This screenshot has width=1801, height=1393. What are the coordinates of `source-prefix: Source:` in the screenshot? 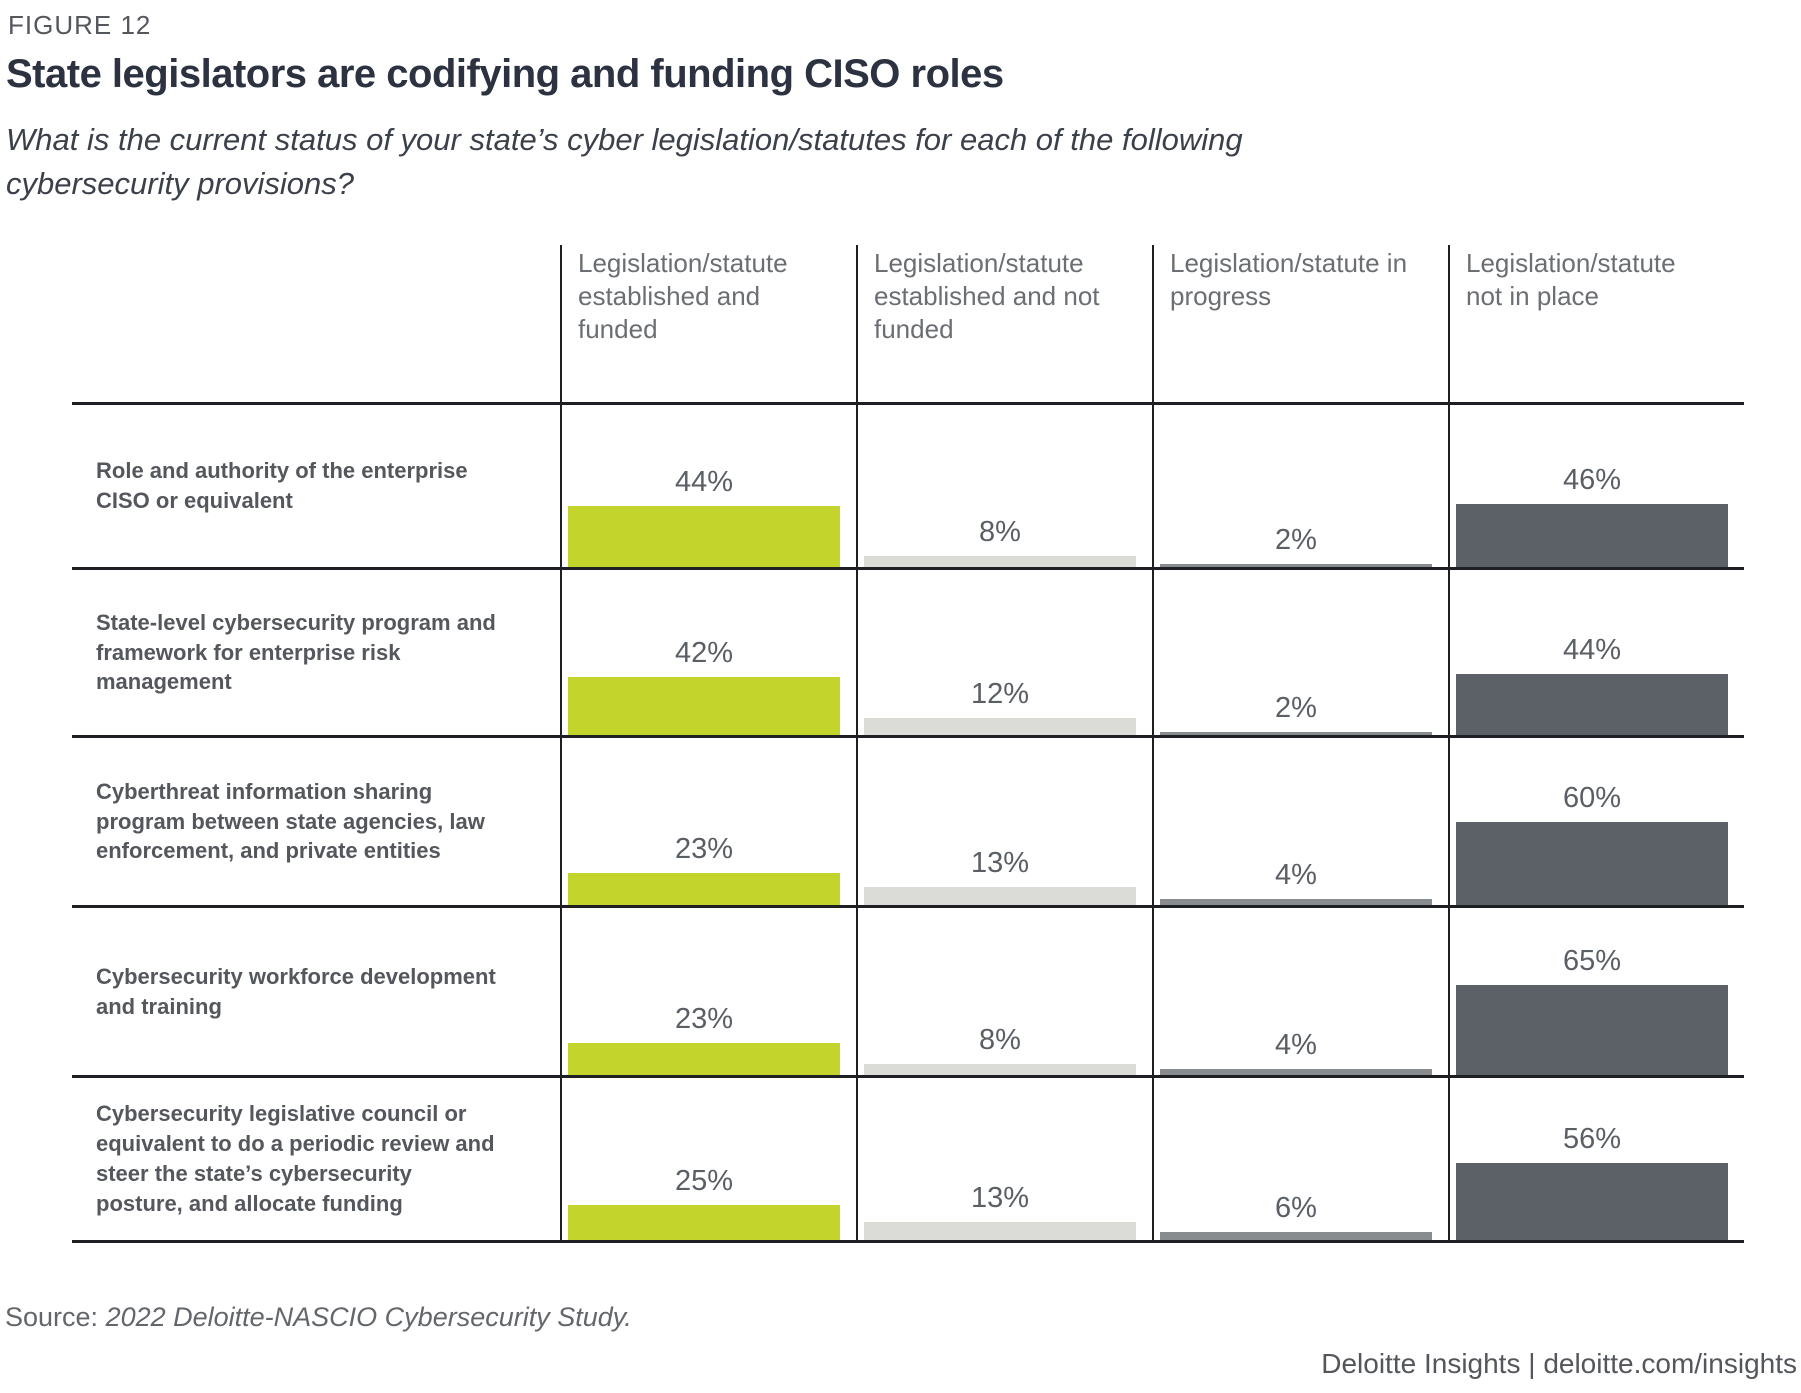 It's located at (55, 1317).